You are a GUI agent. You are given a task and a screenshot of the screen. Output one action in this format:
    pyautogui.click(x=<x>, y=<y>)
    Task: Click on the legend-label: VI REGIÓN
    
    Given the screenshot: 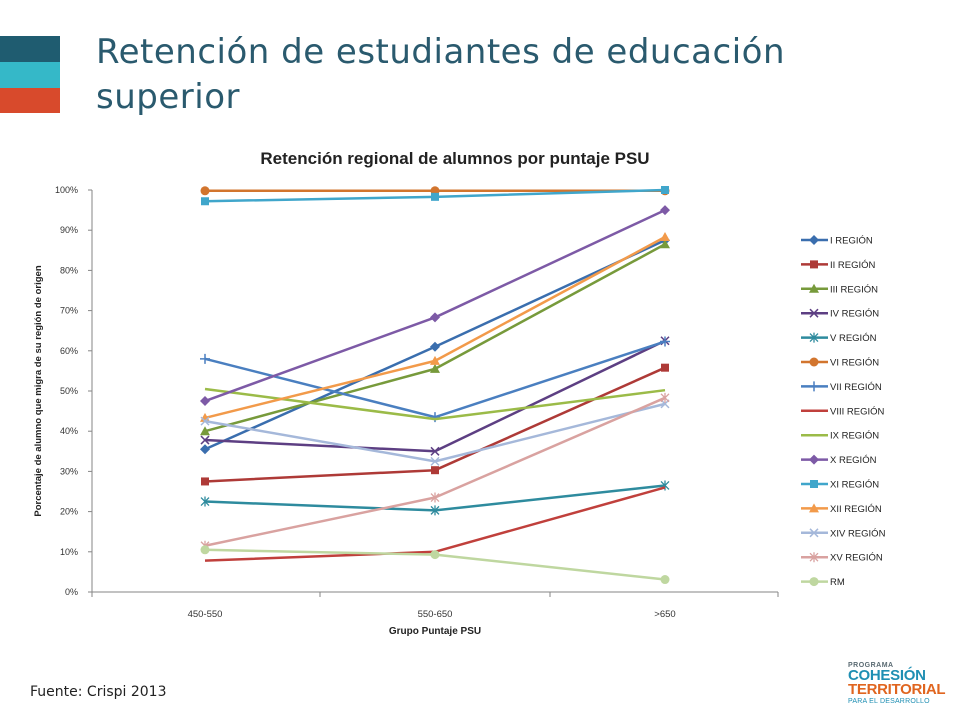 What is the action you would take?
    pyautogui.click(x=854, y=363)
    